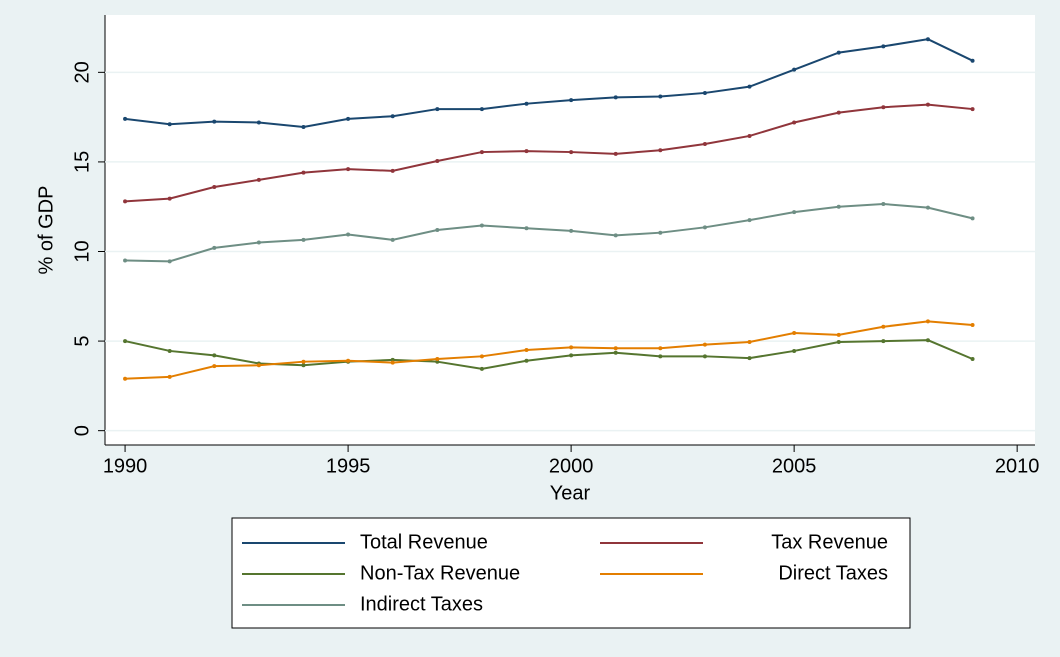  What do you see at coordinates (571, 466) in the screenshot?
I see `x-tick-label: 2000` at bounding box center [571, 466].